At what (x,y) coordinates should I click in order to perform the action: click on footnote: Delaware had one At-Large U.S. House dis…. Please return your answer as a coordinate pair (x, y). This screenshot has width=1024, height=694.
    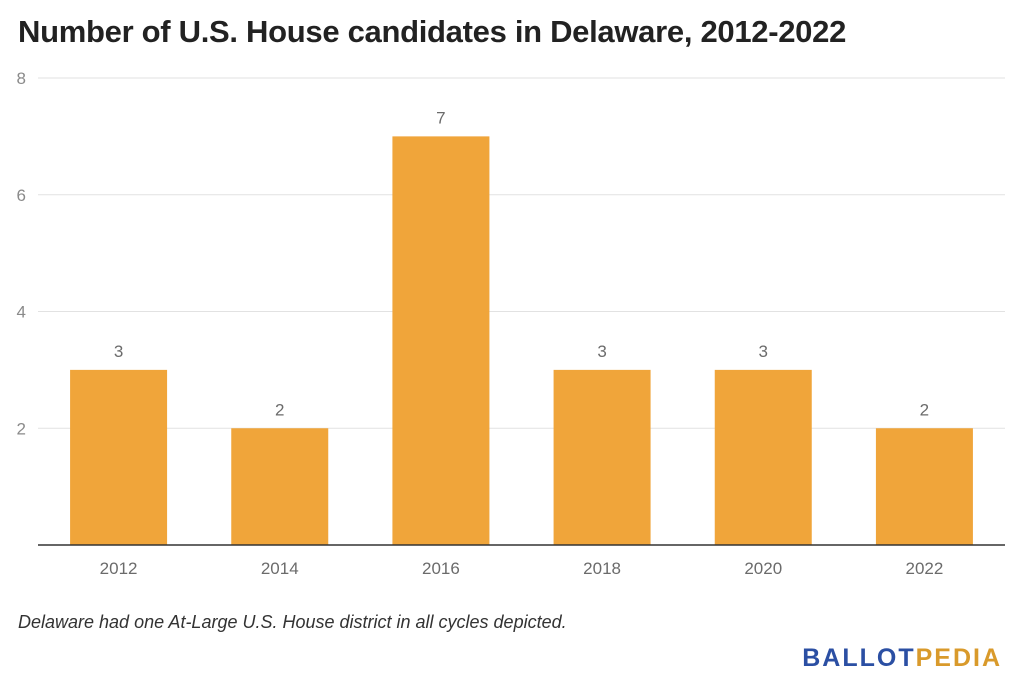
    Looking at the image, I should click on (292, 622).